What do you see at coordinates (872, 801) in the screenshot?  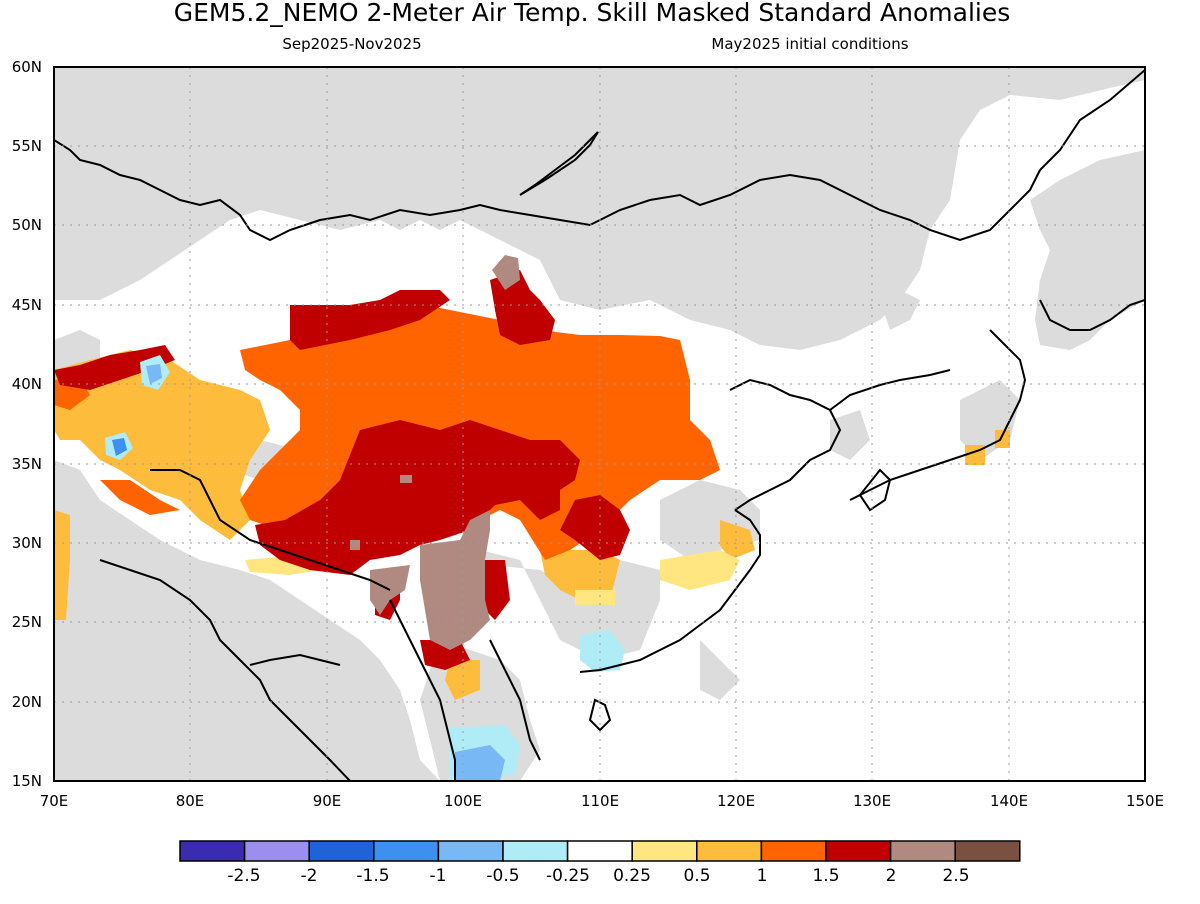 I see `lon-label: 130E` at bounding box center [872, 801].